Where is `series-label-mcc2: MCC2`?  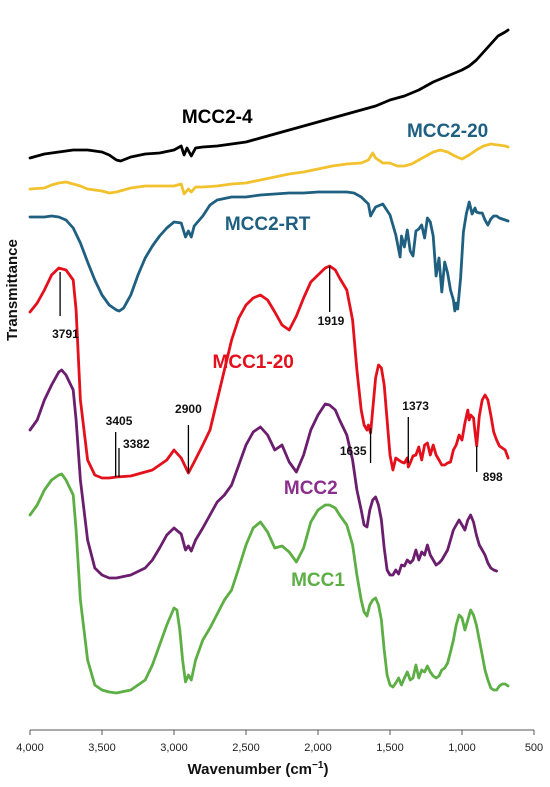
series-label-mcc2: MCC2 is located at coordinates (311, 488).